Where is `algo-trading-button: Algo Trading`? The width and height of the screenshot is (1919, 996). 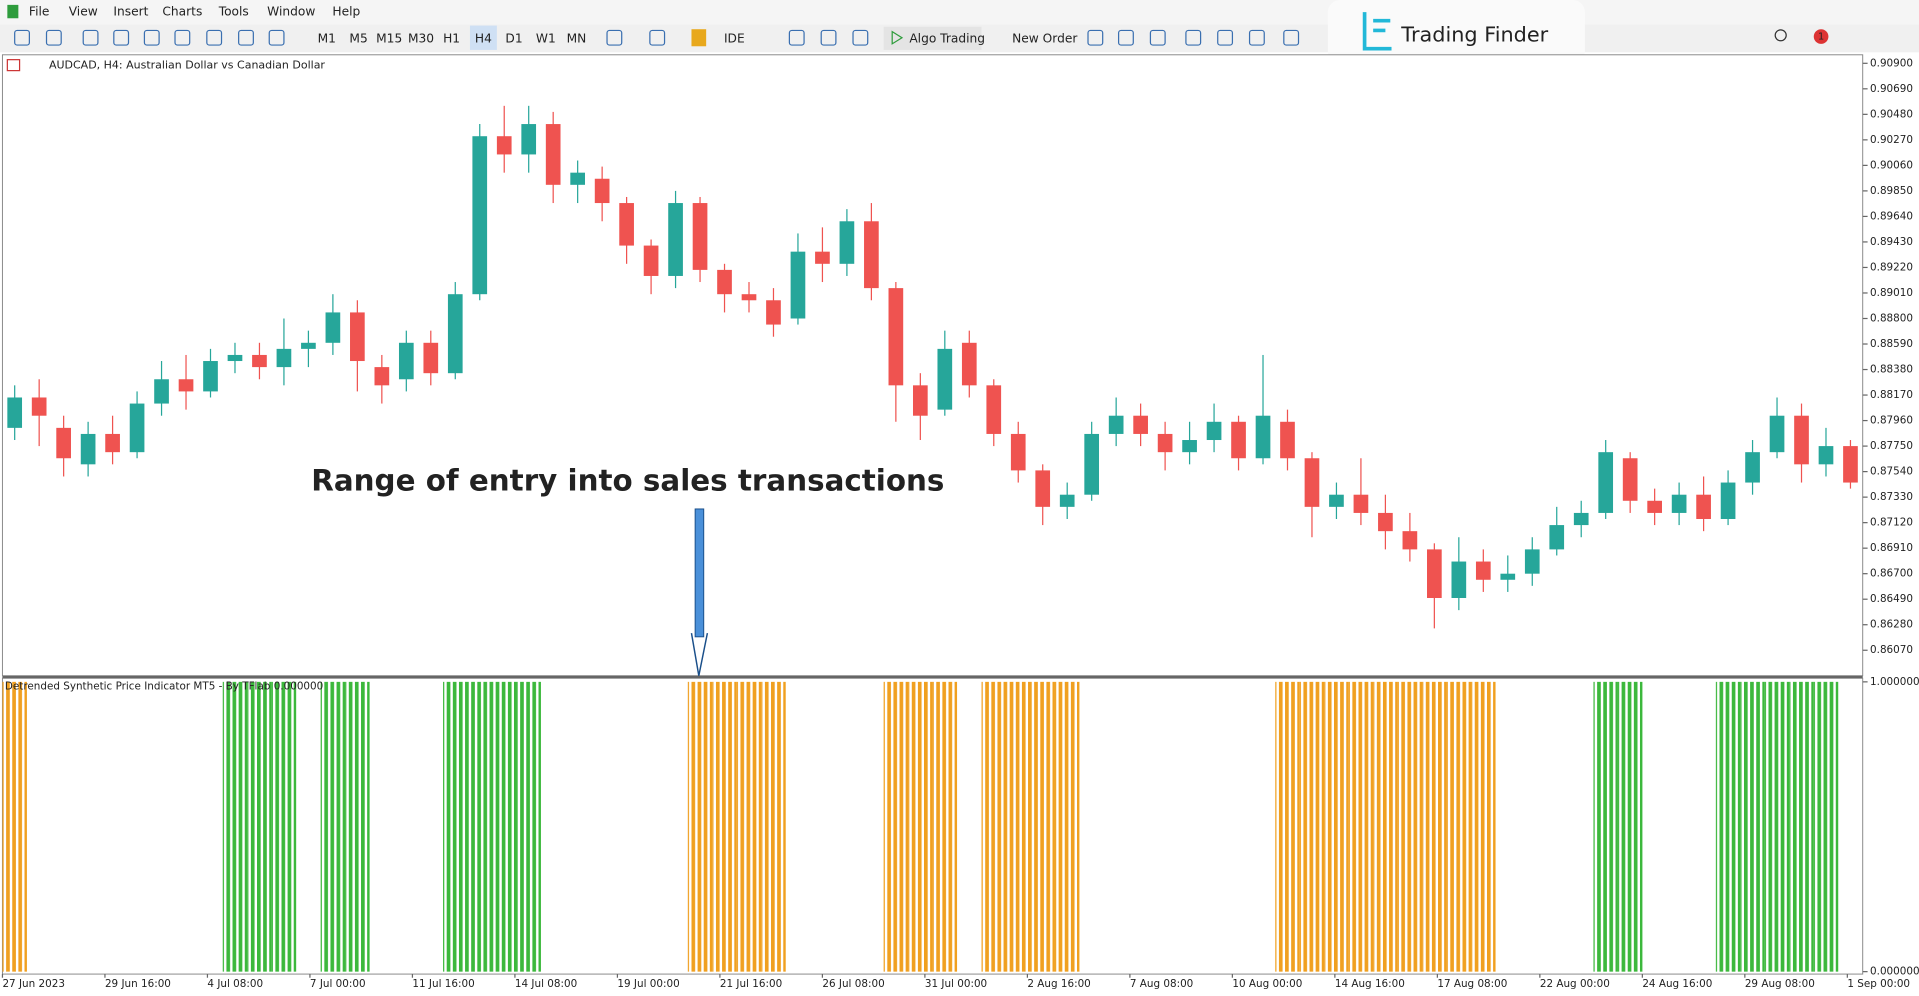
algo-trading-button: Algo Trading is located at coordinates (947, 38).